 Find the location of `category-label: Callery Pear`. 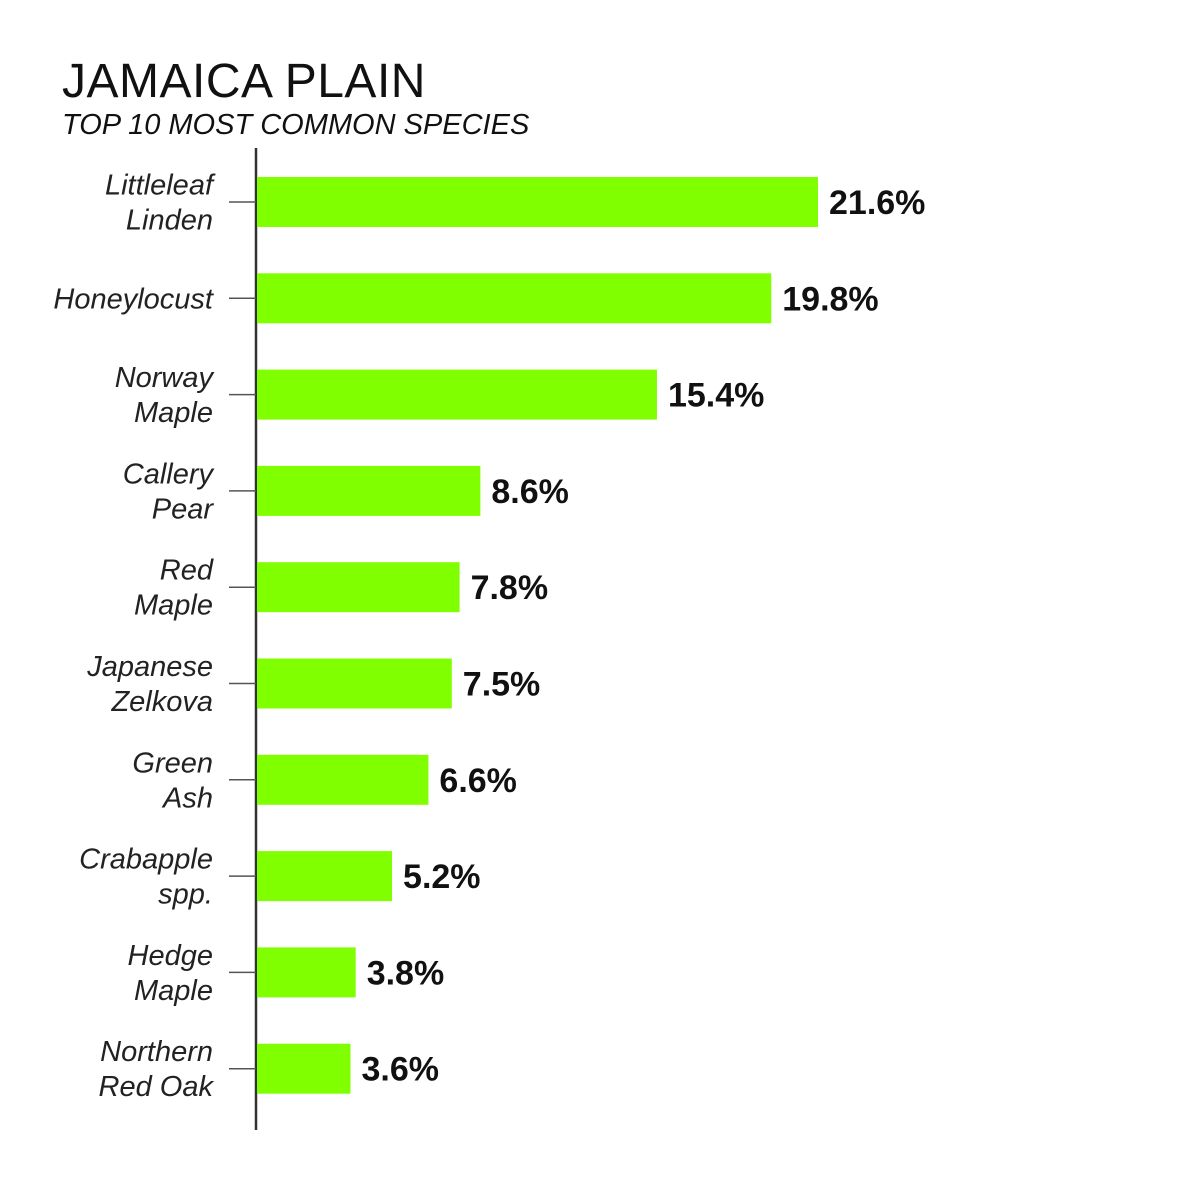

category-label: Callery Pear is located at coordinates (169, 491).